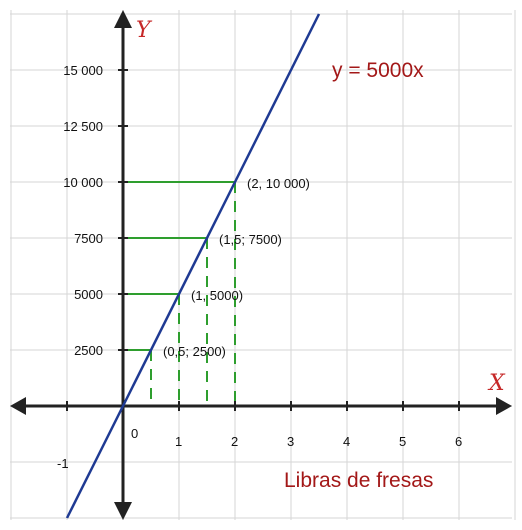 This screenshot has height=530, width=522. What do you see at coordinates (123, 19) in the screenshot?
I see `y-axis-arrow-up` at bounding box center [123, 19].